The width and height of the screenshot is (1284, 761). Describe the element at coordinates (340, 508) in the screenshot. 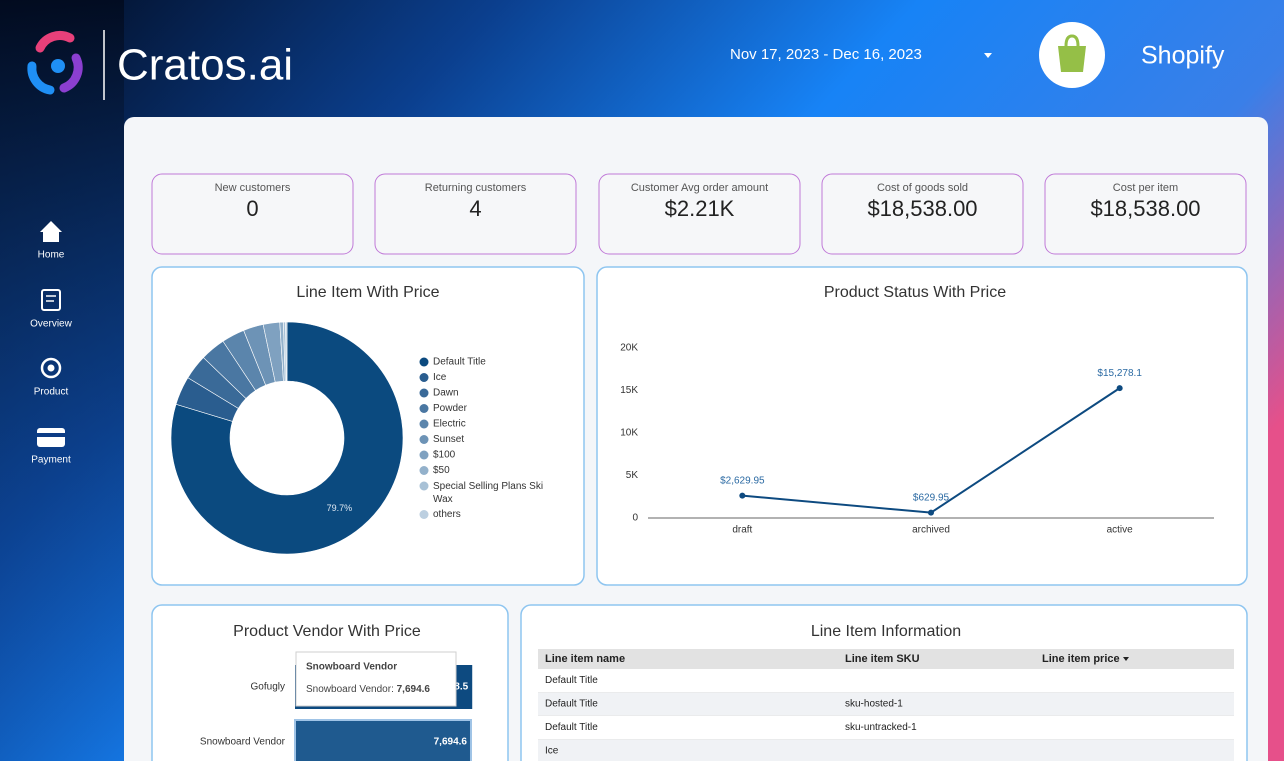

I see `slice-label: 79.7%` at that location.